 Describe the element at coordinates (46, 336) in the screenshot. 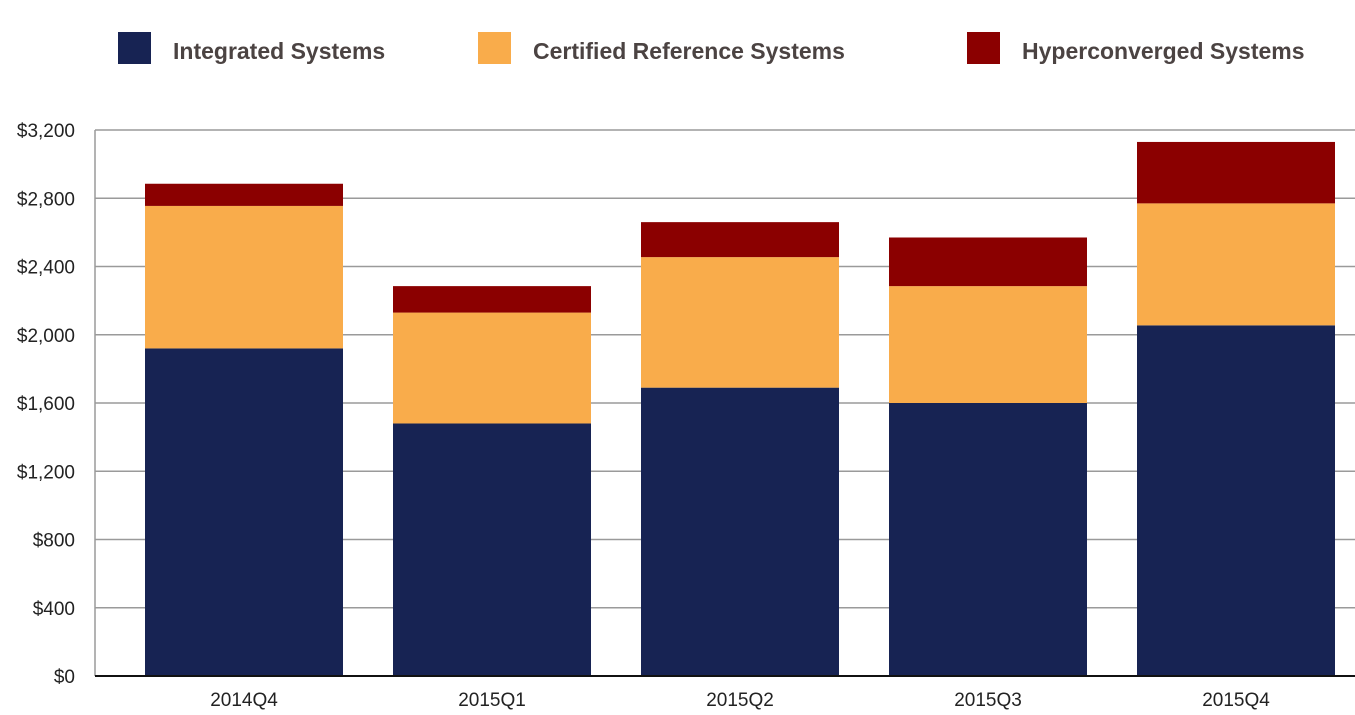

I see `y-tick-label: $2,000` at that location.